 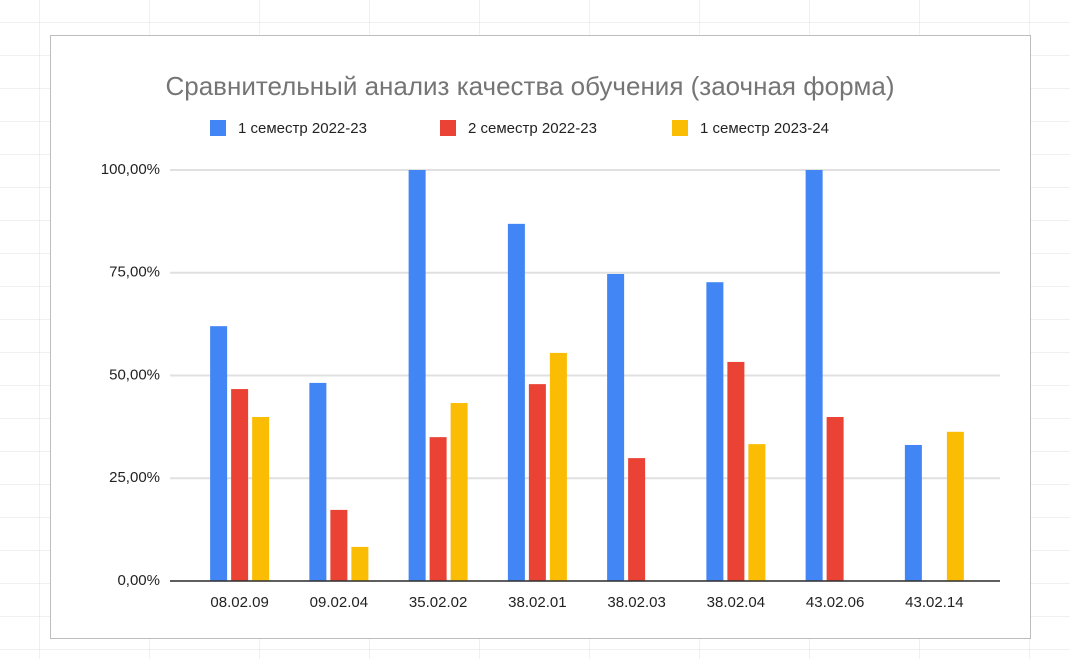 What do you see at coordinates (636, 602) in the screenshot?
I see `x-tick-label: 38.02.03` at bounding box center [636, 602].